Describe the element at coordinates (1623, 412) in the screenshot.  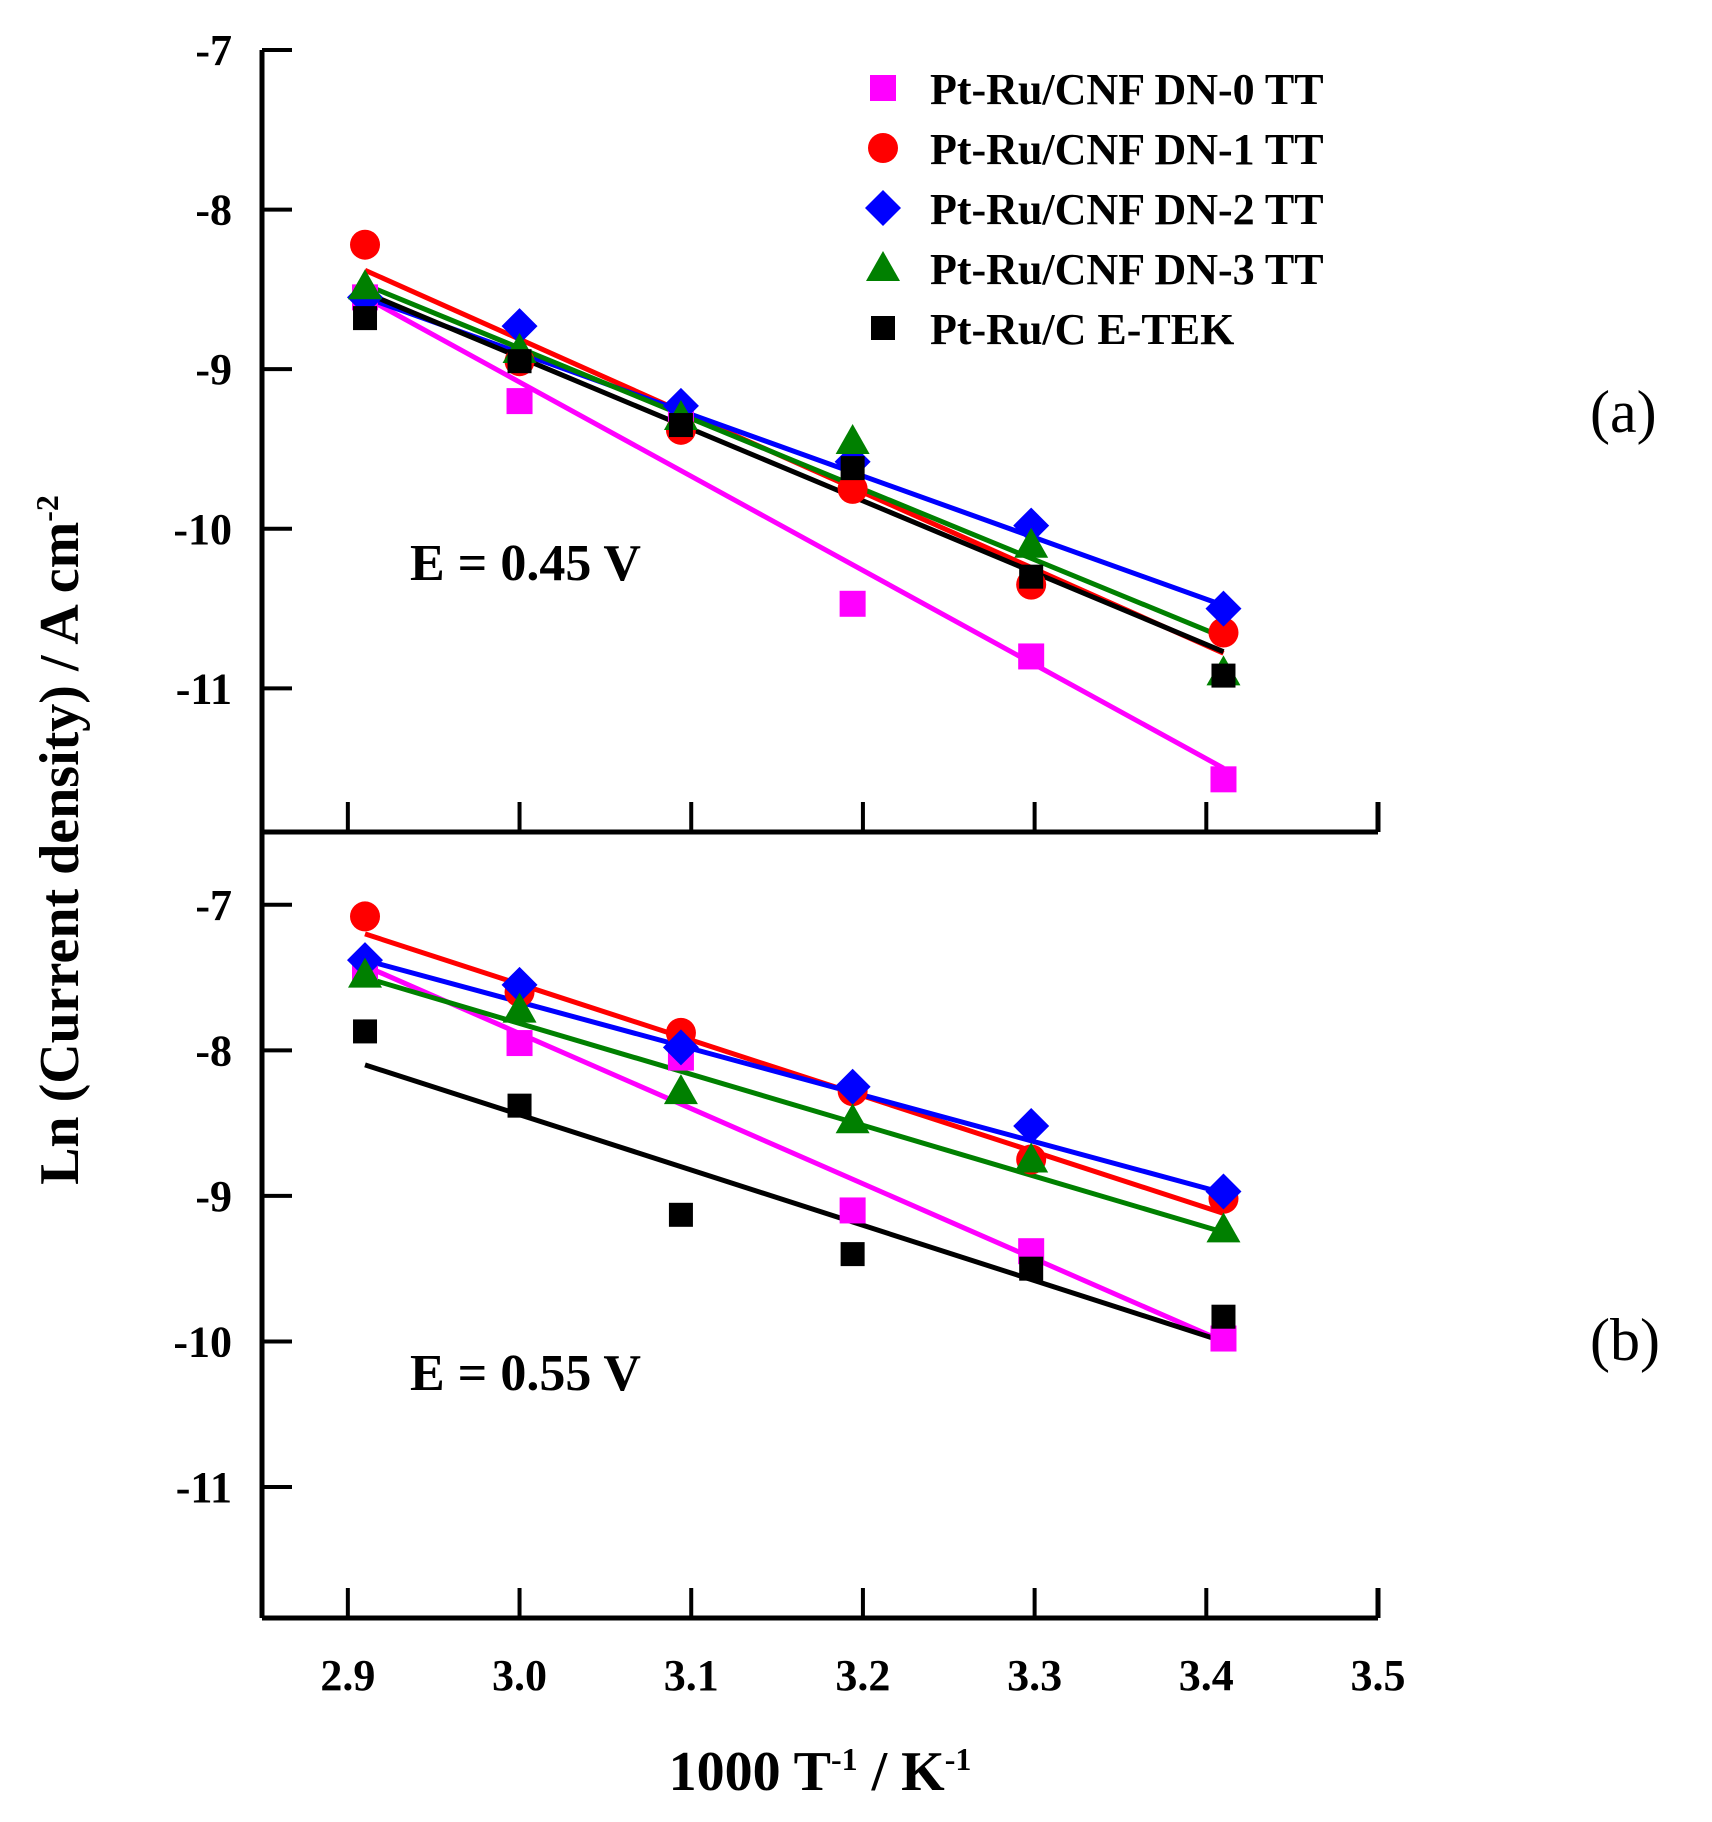
I see `panel-label-a: (a)` at that location.